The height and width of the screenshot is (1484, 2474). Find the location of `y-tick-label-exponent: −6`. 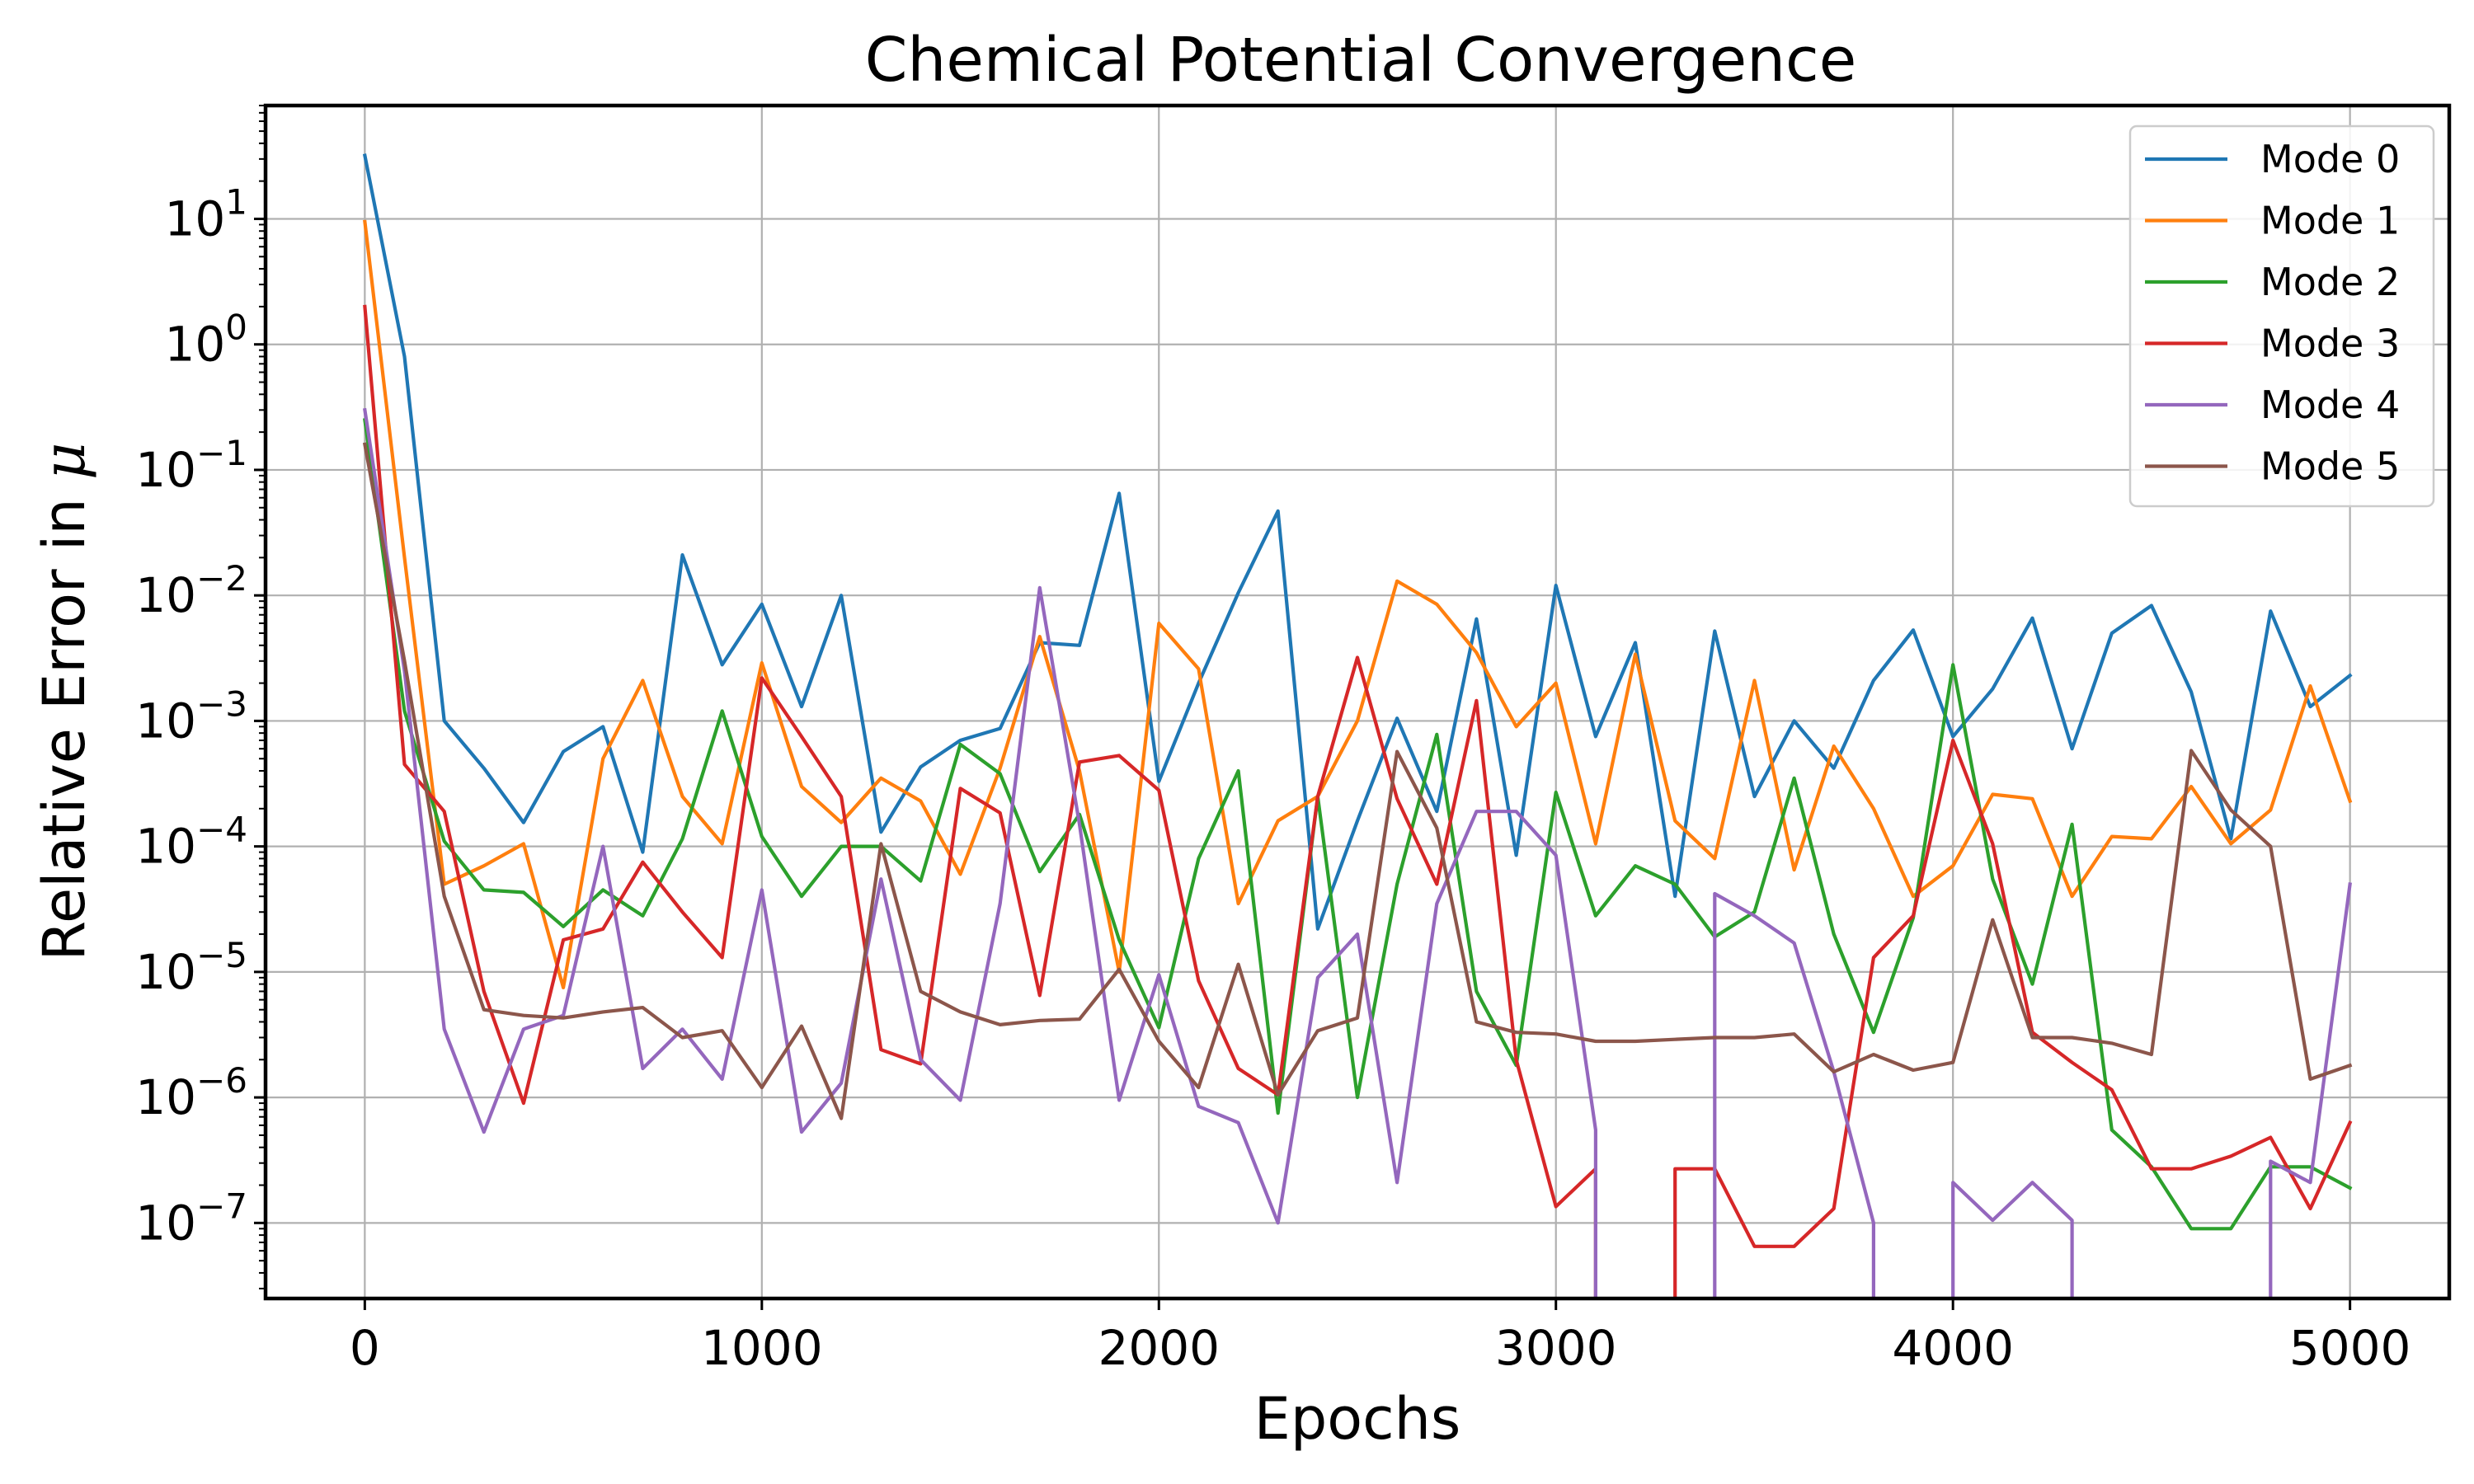

y-tick-label-exponent: −6 is located at coordinates (221, 1080).